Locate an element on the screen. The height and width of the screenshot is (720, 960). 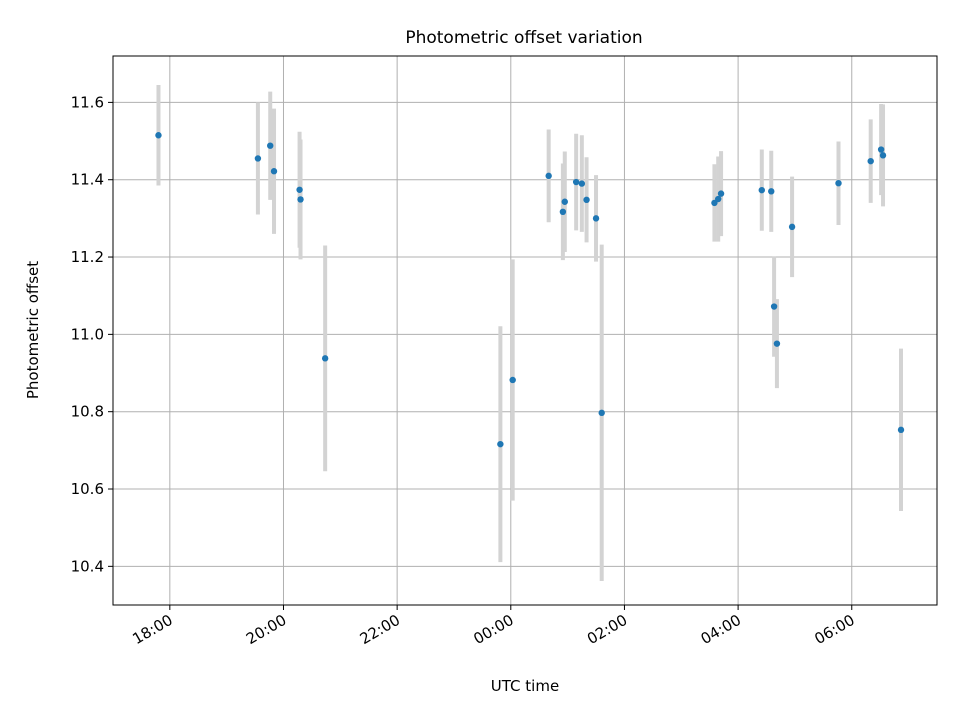
y-axis-ticks: 10.4 10.6 10.8 11.0 11.2 11.4 11.6 is located at coordinates (92, 334).